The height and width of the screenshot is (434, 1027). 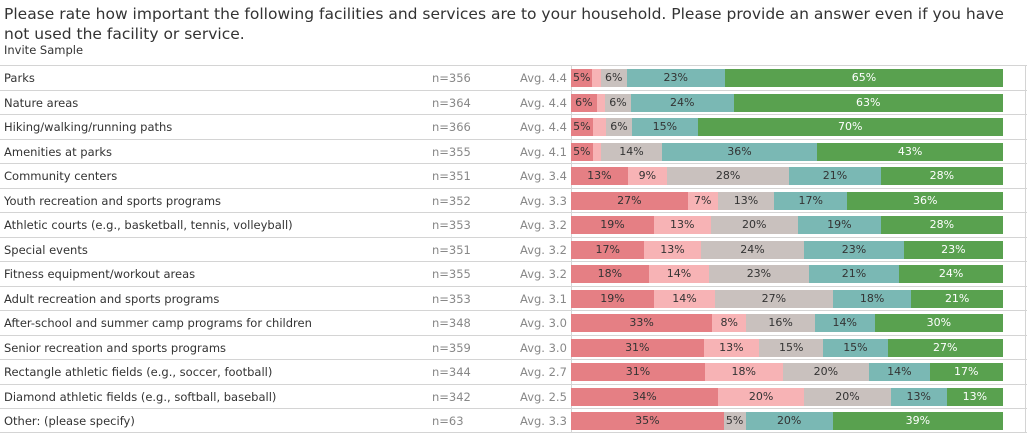 I want to click on stacked-bar: 6% 6% 24% 63%, so click(x=798, y=102).